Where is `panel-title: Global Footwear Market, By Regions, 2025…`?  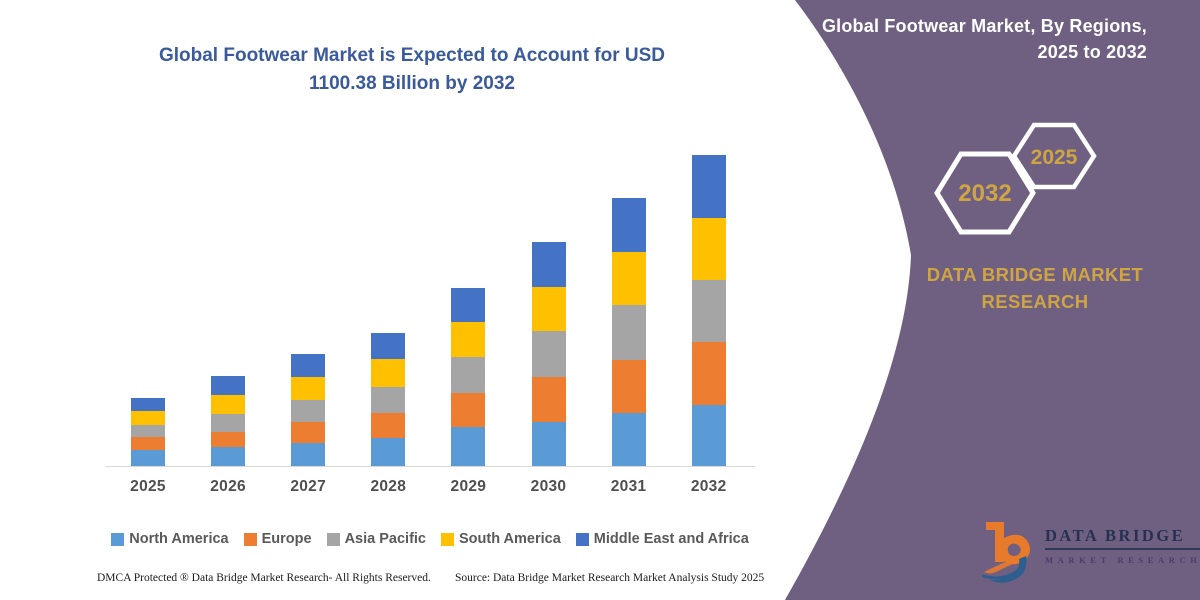
panel-title: Global Footwear Market, By Regions, 2025… is located at coordinates (957, 39).